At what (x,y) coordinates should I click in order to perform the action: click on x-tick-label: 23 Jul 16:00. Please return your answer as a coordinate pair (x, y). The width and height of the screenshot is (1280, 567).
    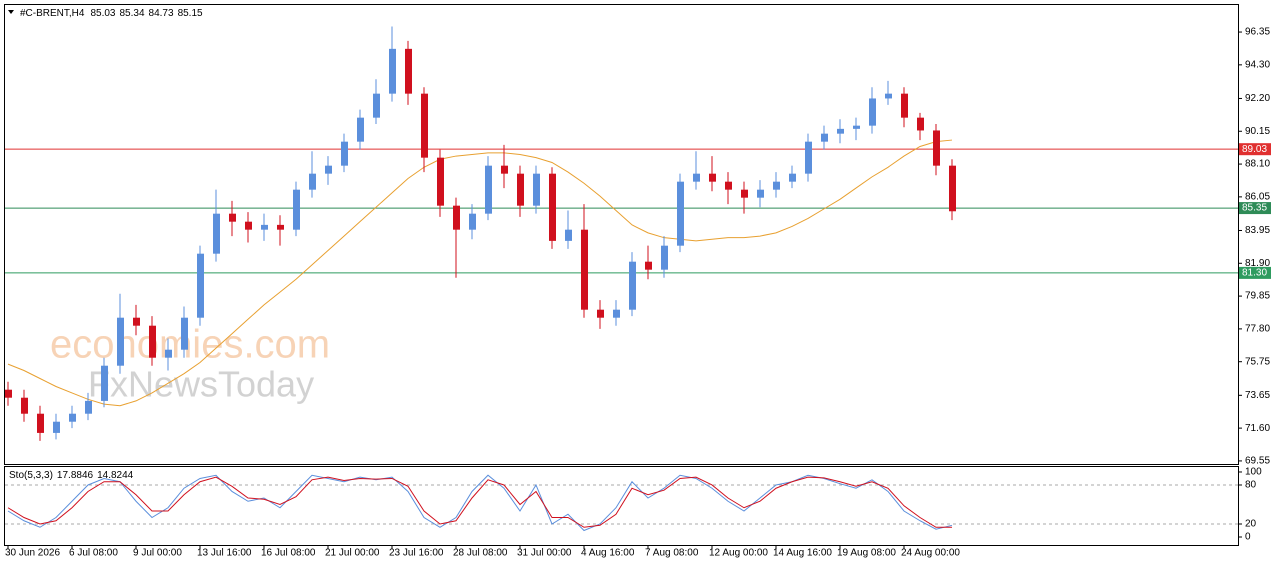
    Looking at the image, I should click on (416, 553).